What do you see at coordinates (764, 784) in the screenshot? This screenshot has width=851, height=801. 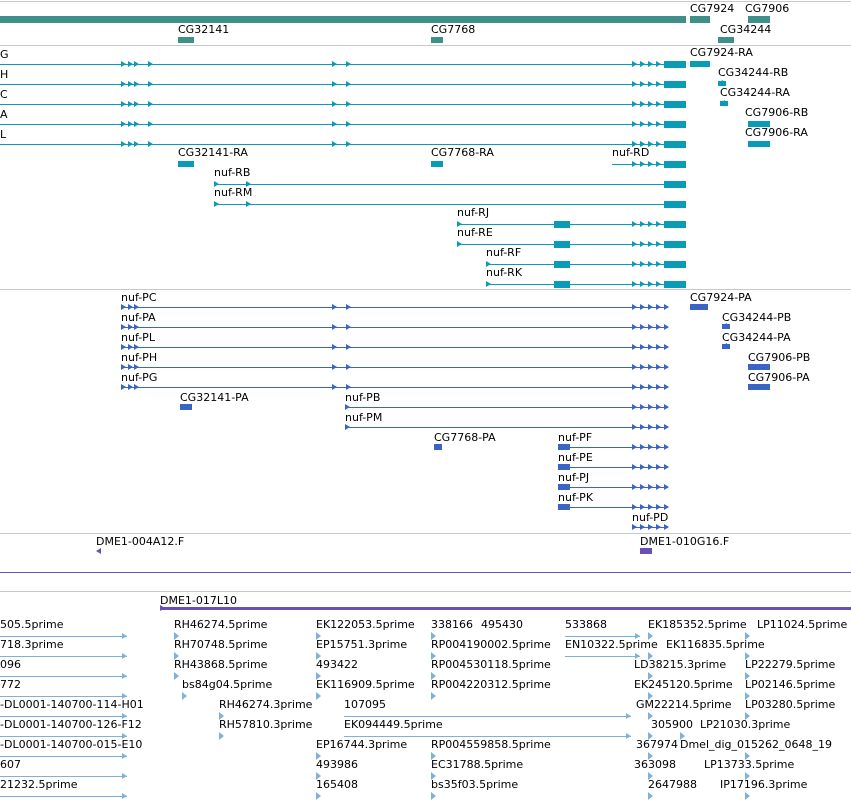 I see `est-label: IP17196.3prime` at bounding box center [764, 784].